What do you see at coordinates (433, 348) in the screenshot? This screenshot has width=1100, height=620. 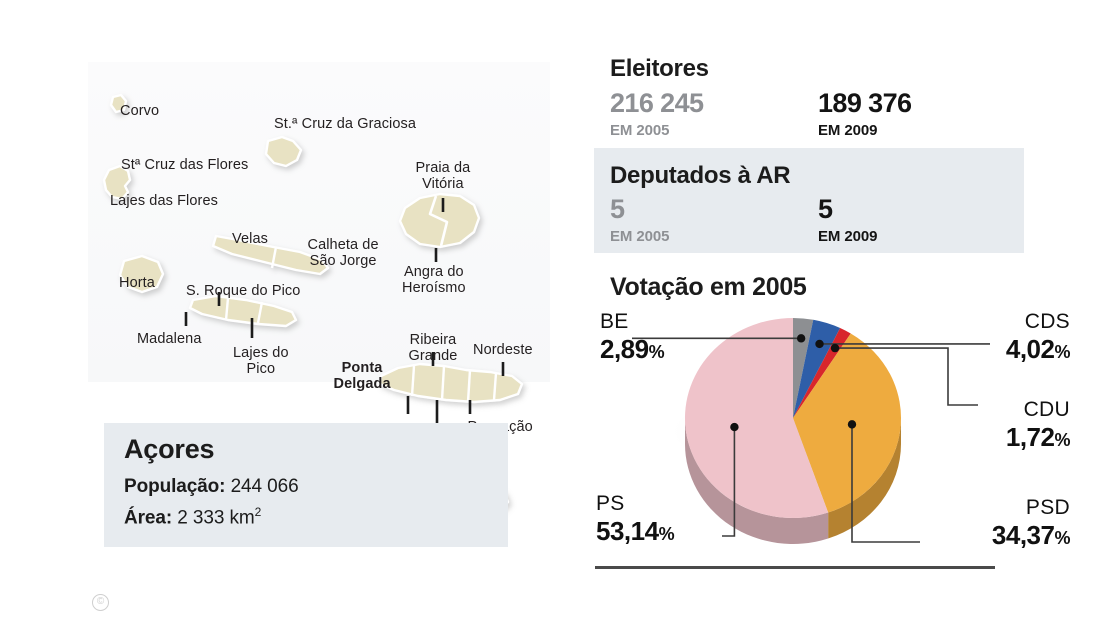 I see `map-label-ribeira-grande: Ribeira Grande` at bounding box center [433, 348].